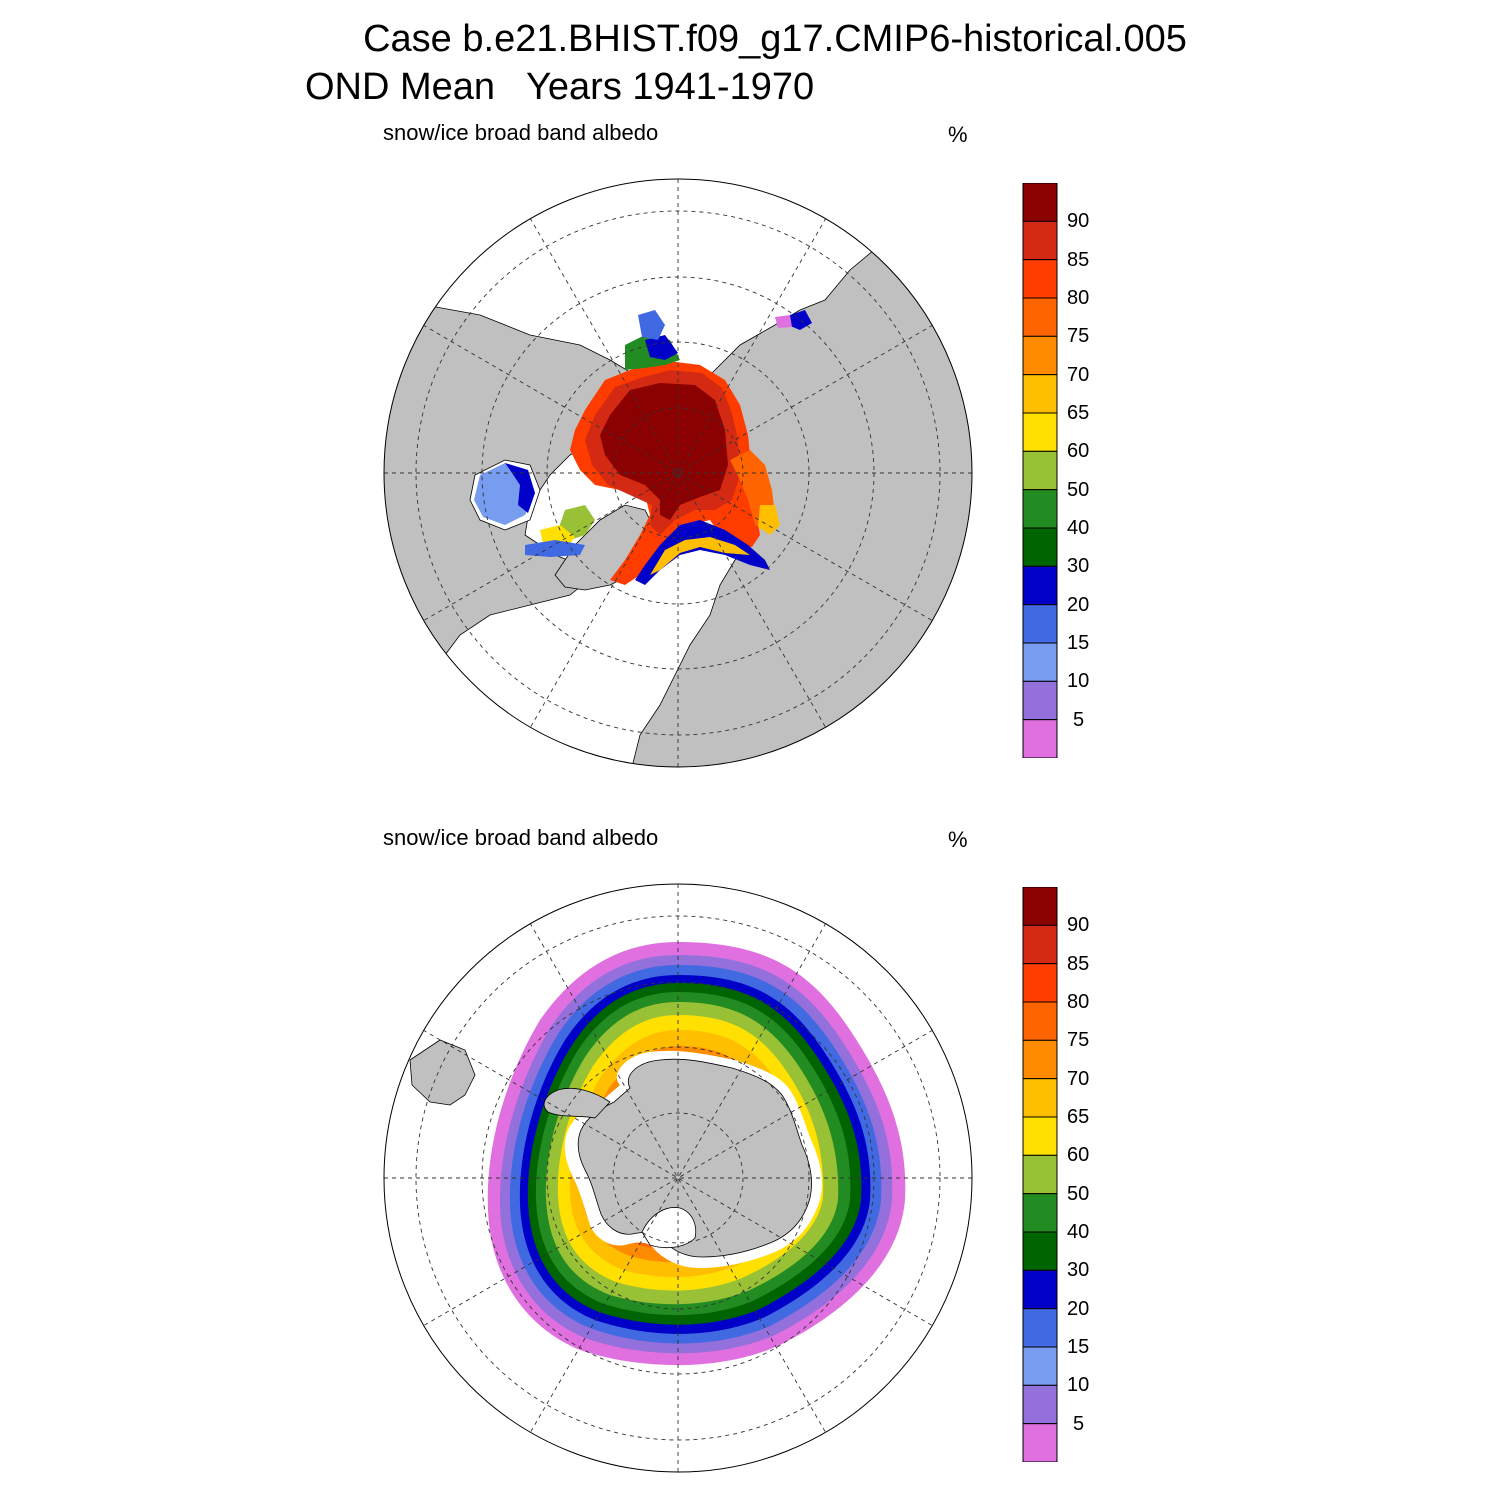 This screenshot has width=1500, height=1500. What do you see at coordinates (694, 1158) in the screenshot?
I see `antarctica-land` at bounding box center [694, 1158].